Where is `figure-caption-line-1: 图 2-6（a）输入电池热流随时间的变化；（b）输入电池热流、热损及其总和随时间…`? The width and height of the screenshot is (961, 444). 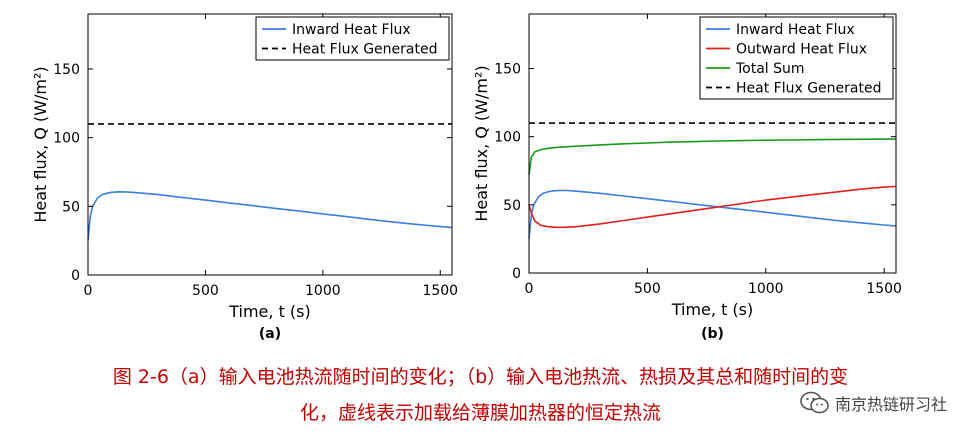 figure-caption-line-1: 图 2-6（a）输入电池热流随时间的变化；（b）输入电池热流、热损及其总和随时间… is located at coordinates (480, 377).